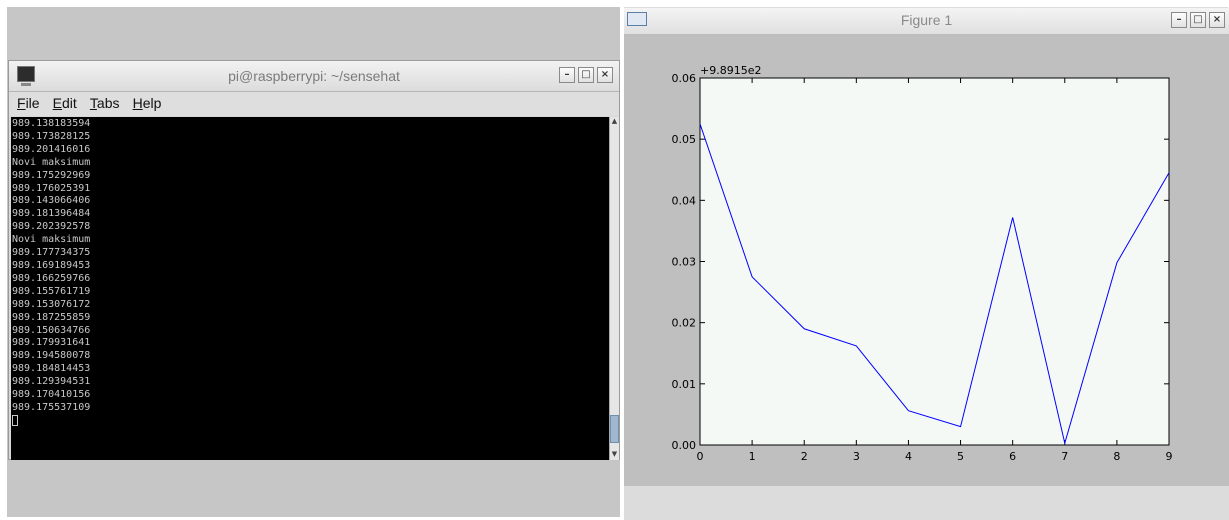  Describe the element at coordinates (960, 456) in the screenshot. I see `x-tick-label: 5` at that location.